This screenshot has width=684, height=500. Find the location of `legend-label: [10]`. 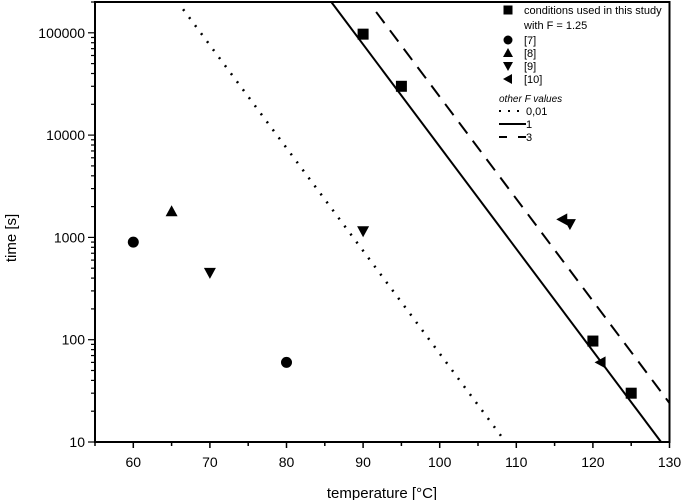

legend-label: [10] is located at coordinates (533, 80).